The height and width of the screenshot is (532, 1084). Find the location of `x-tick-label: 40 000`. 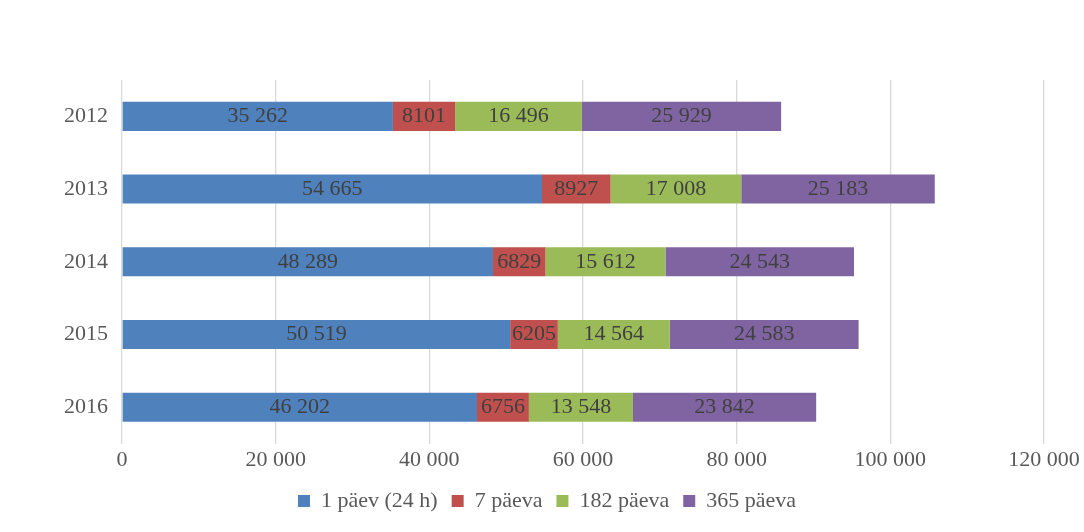

x-tick-label: 40 000 is located at coordinates (429, 458).